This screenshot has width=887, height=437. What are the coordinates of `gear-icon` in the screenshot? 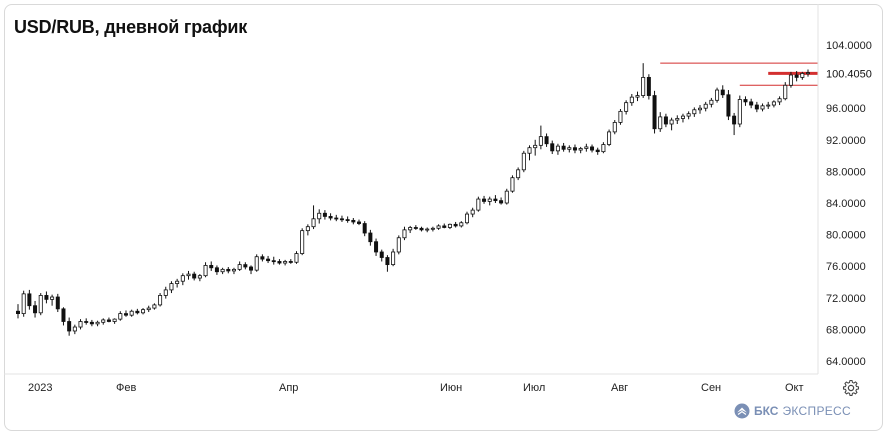 It's located at (851, 388).